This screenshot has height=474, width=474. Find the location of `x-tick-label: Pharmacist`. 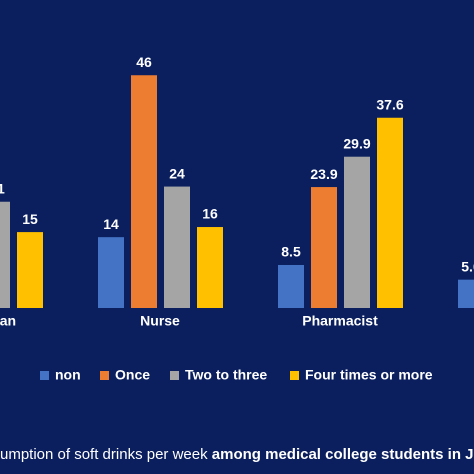

x-tick-label: Pharmacist is located at coordinates (340, 321).